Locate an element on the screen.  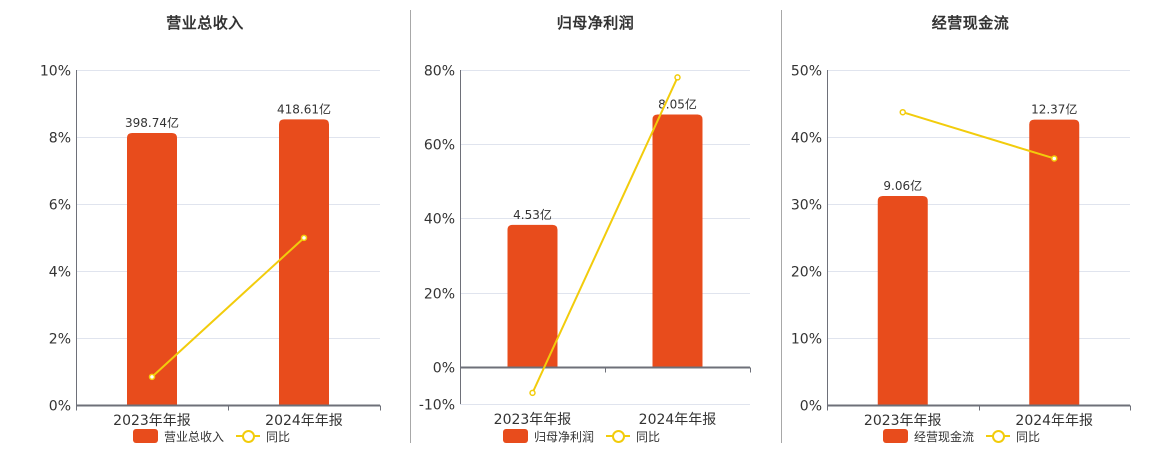
y-tick-label: 60% is located at coordinates (439, 146).